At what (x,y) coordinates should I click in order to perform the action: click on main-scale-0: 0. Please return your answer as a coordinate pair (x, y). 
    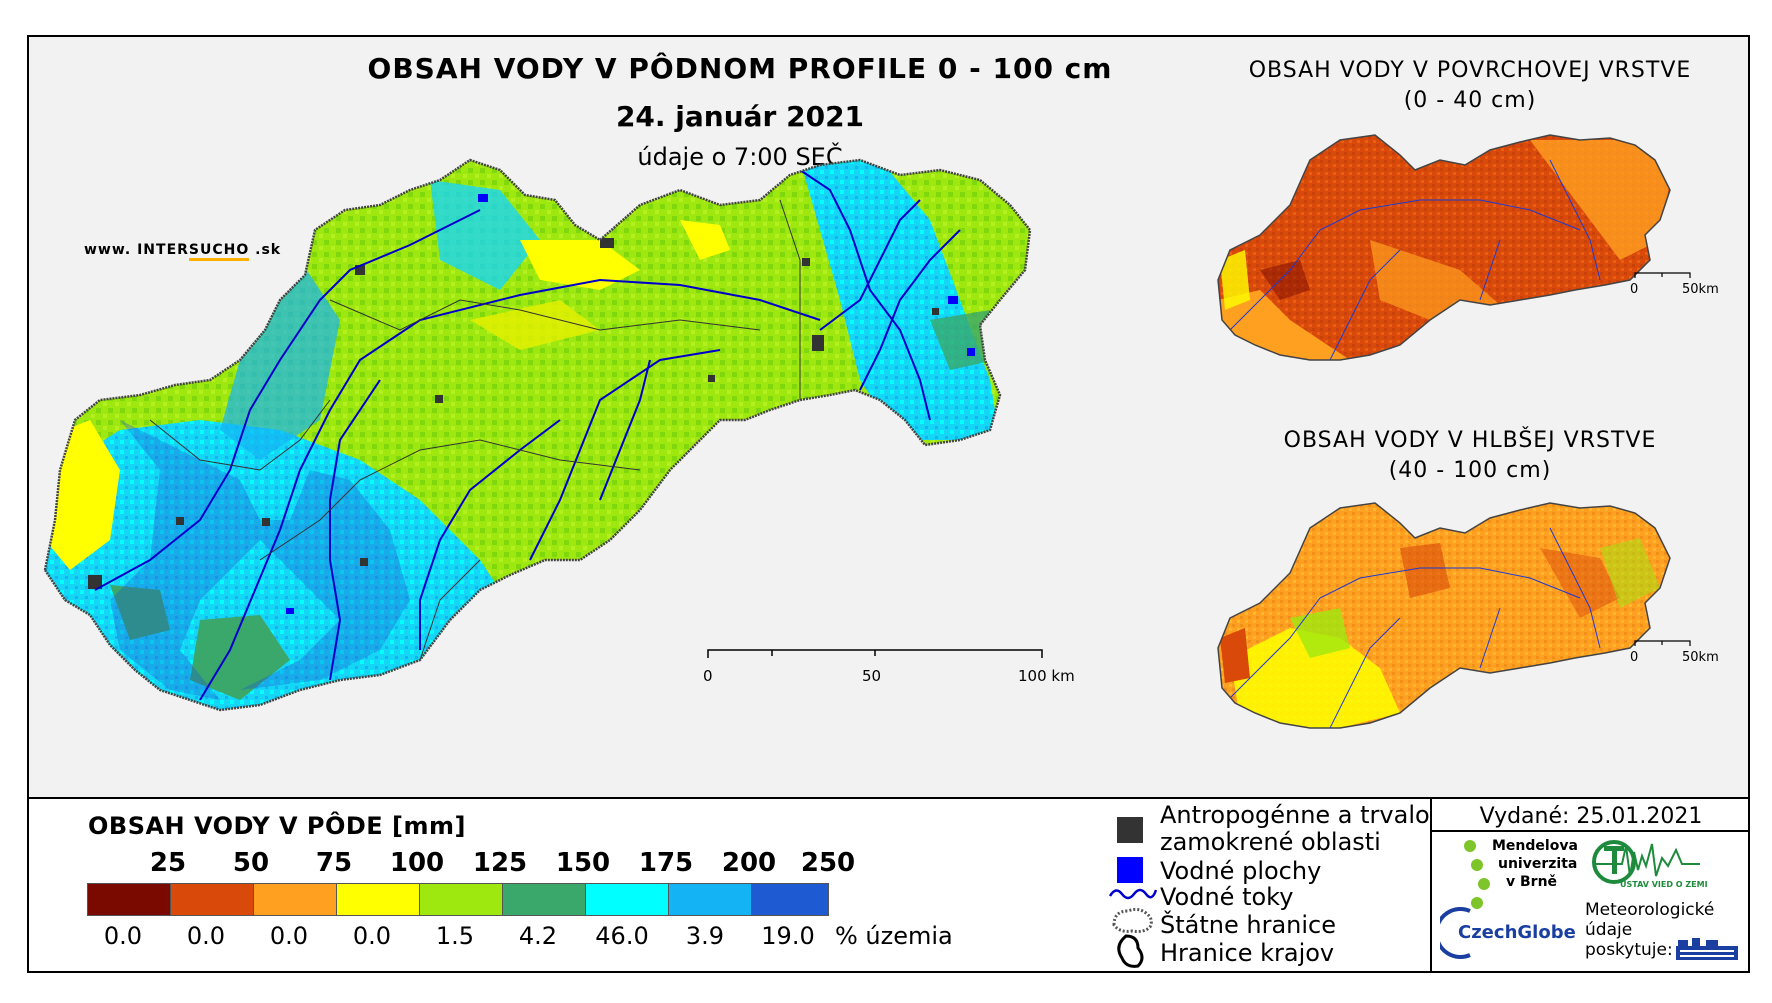
    Looking at the image, I should click on (708, 676).